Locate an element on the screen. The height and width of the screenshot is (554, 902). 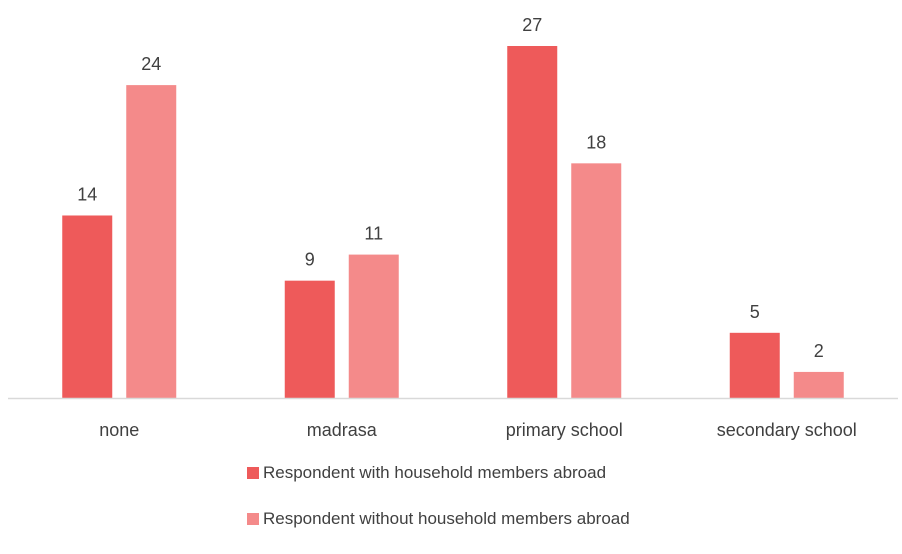
legend-swatch-without-members is located at coordinates (253, 519).